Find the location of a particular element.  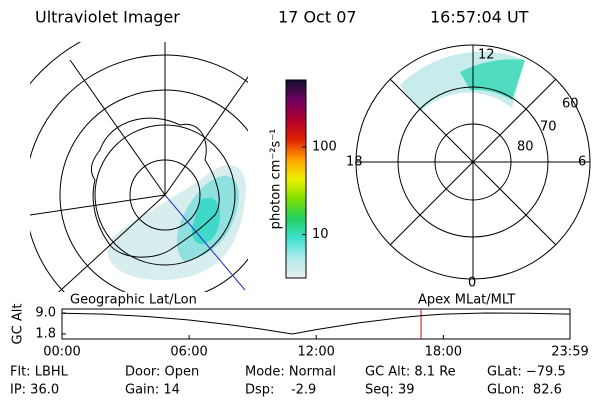

info-field: Seq: 39 is located at coordinates (390, 390).